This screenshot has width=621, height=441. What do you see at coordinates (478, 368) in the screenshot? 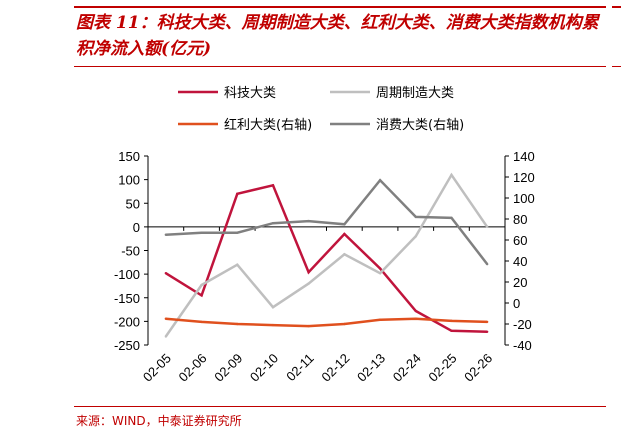
I see `x-tick-label: 02-26` at bounding box center [478, 368].